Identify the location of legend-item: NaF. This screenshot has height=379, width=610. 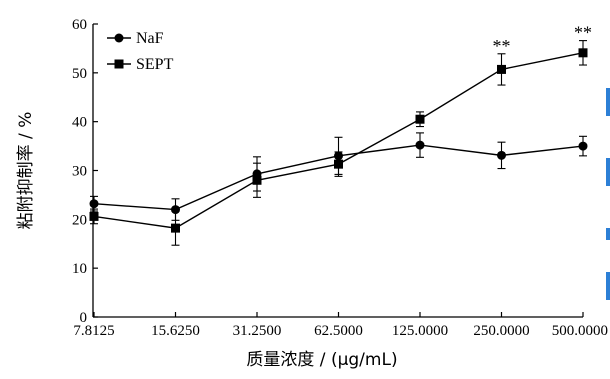
(135, 38).